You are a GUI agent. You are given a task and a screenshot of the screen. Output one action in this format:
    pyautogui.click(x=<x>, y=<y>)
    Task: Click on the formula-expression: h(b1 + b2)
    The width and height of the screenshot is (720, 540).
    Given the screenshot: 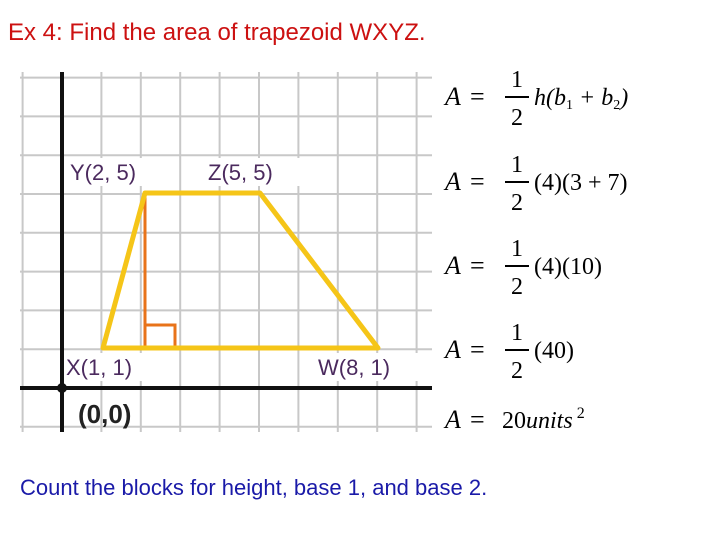 What is the action you would take?
    pyautogui.click(x=581, y=99)
    